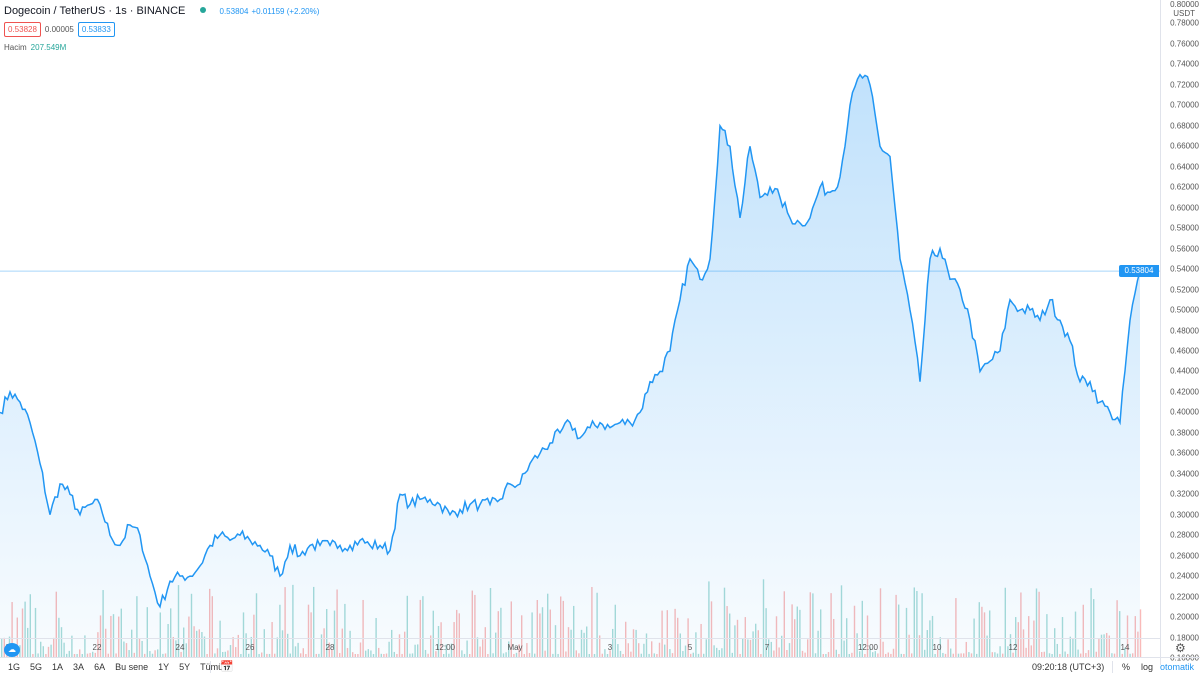 The width and height of the screenshot is (1200, 676). I want to click on y-tick-label: 0.44000, so click(1184, 371).